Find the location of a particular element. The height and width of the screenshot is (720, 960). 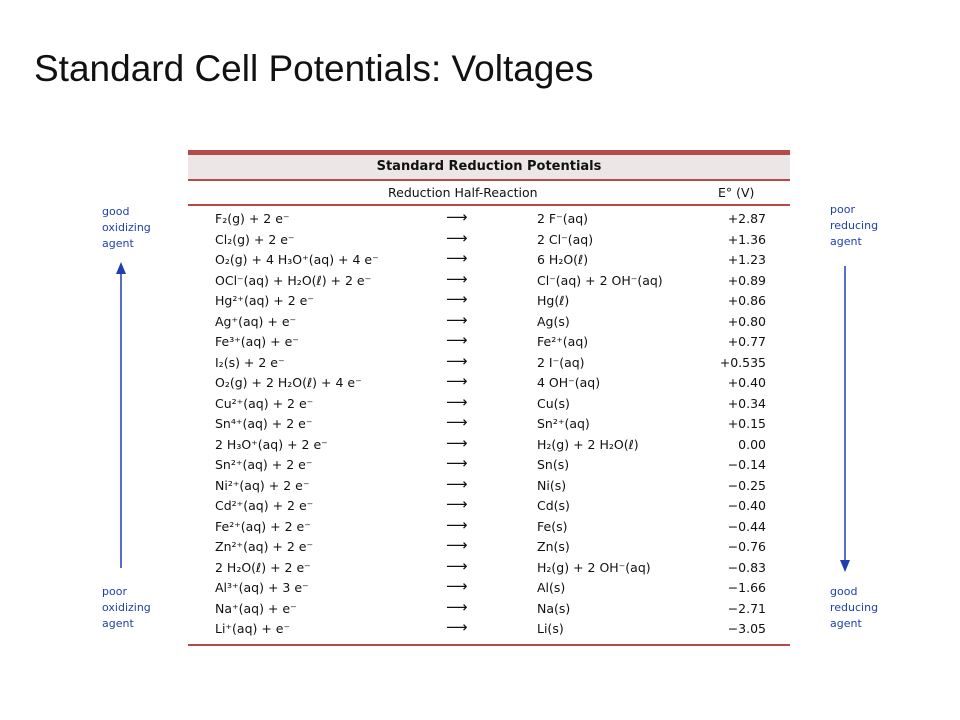

product-cell: 4 OH⁻(aq) is located at coordinates (569, 382).